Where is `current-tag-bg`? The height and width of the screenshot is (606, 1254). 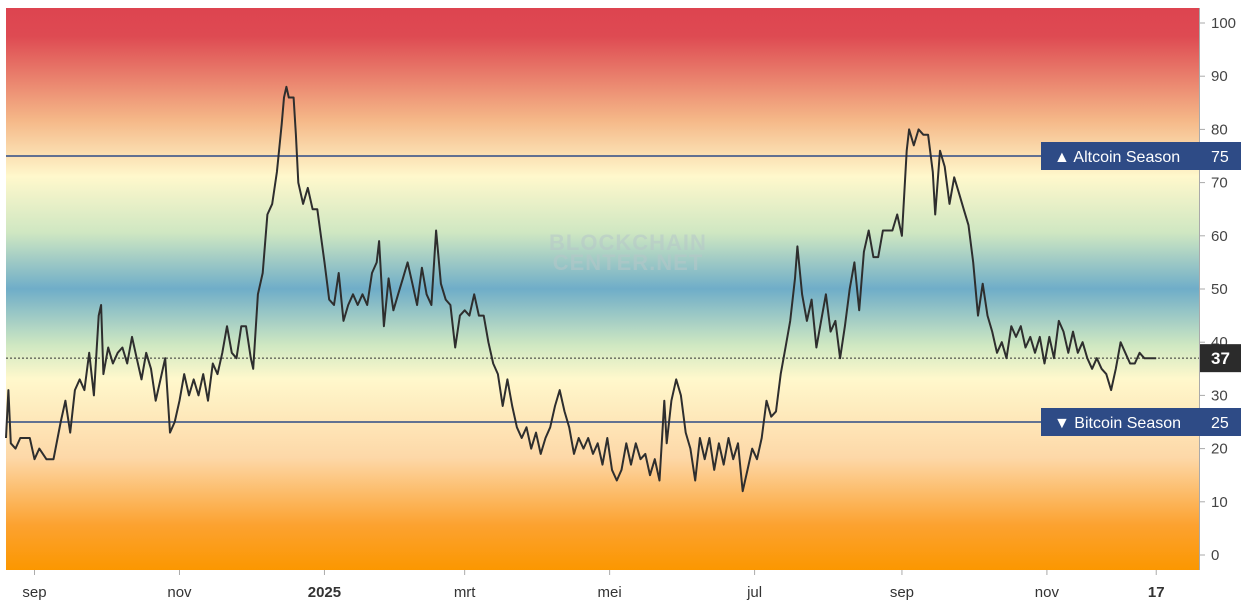 current-tag-bg is located at coordinates (1220, 358).